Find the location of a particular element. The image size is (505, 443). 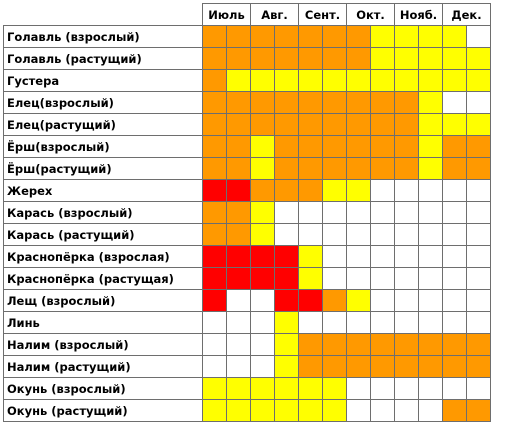

corner-cell is located at coordinates (103, 14).